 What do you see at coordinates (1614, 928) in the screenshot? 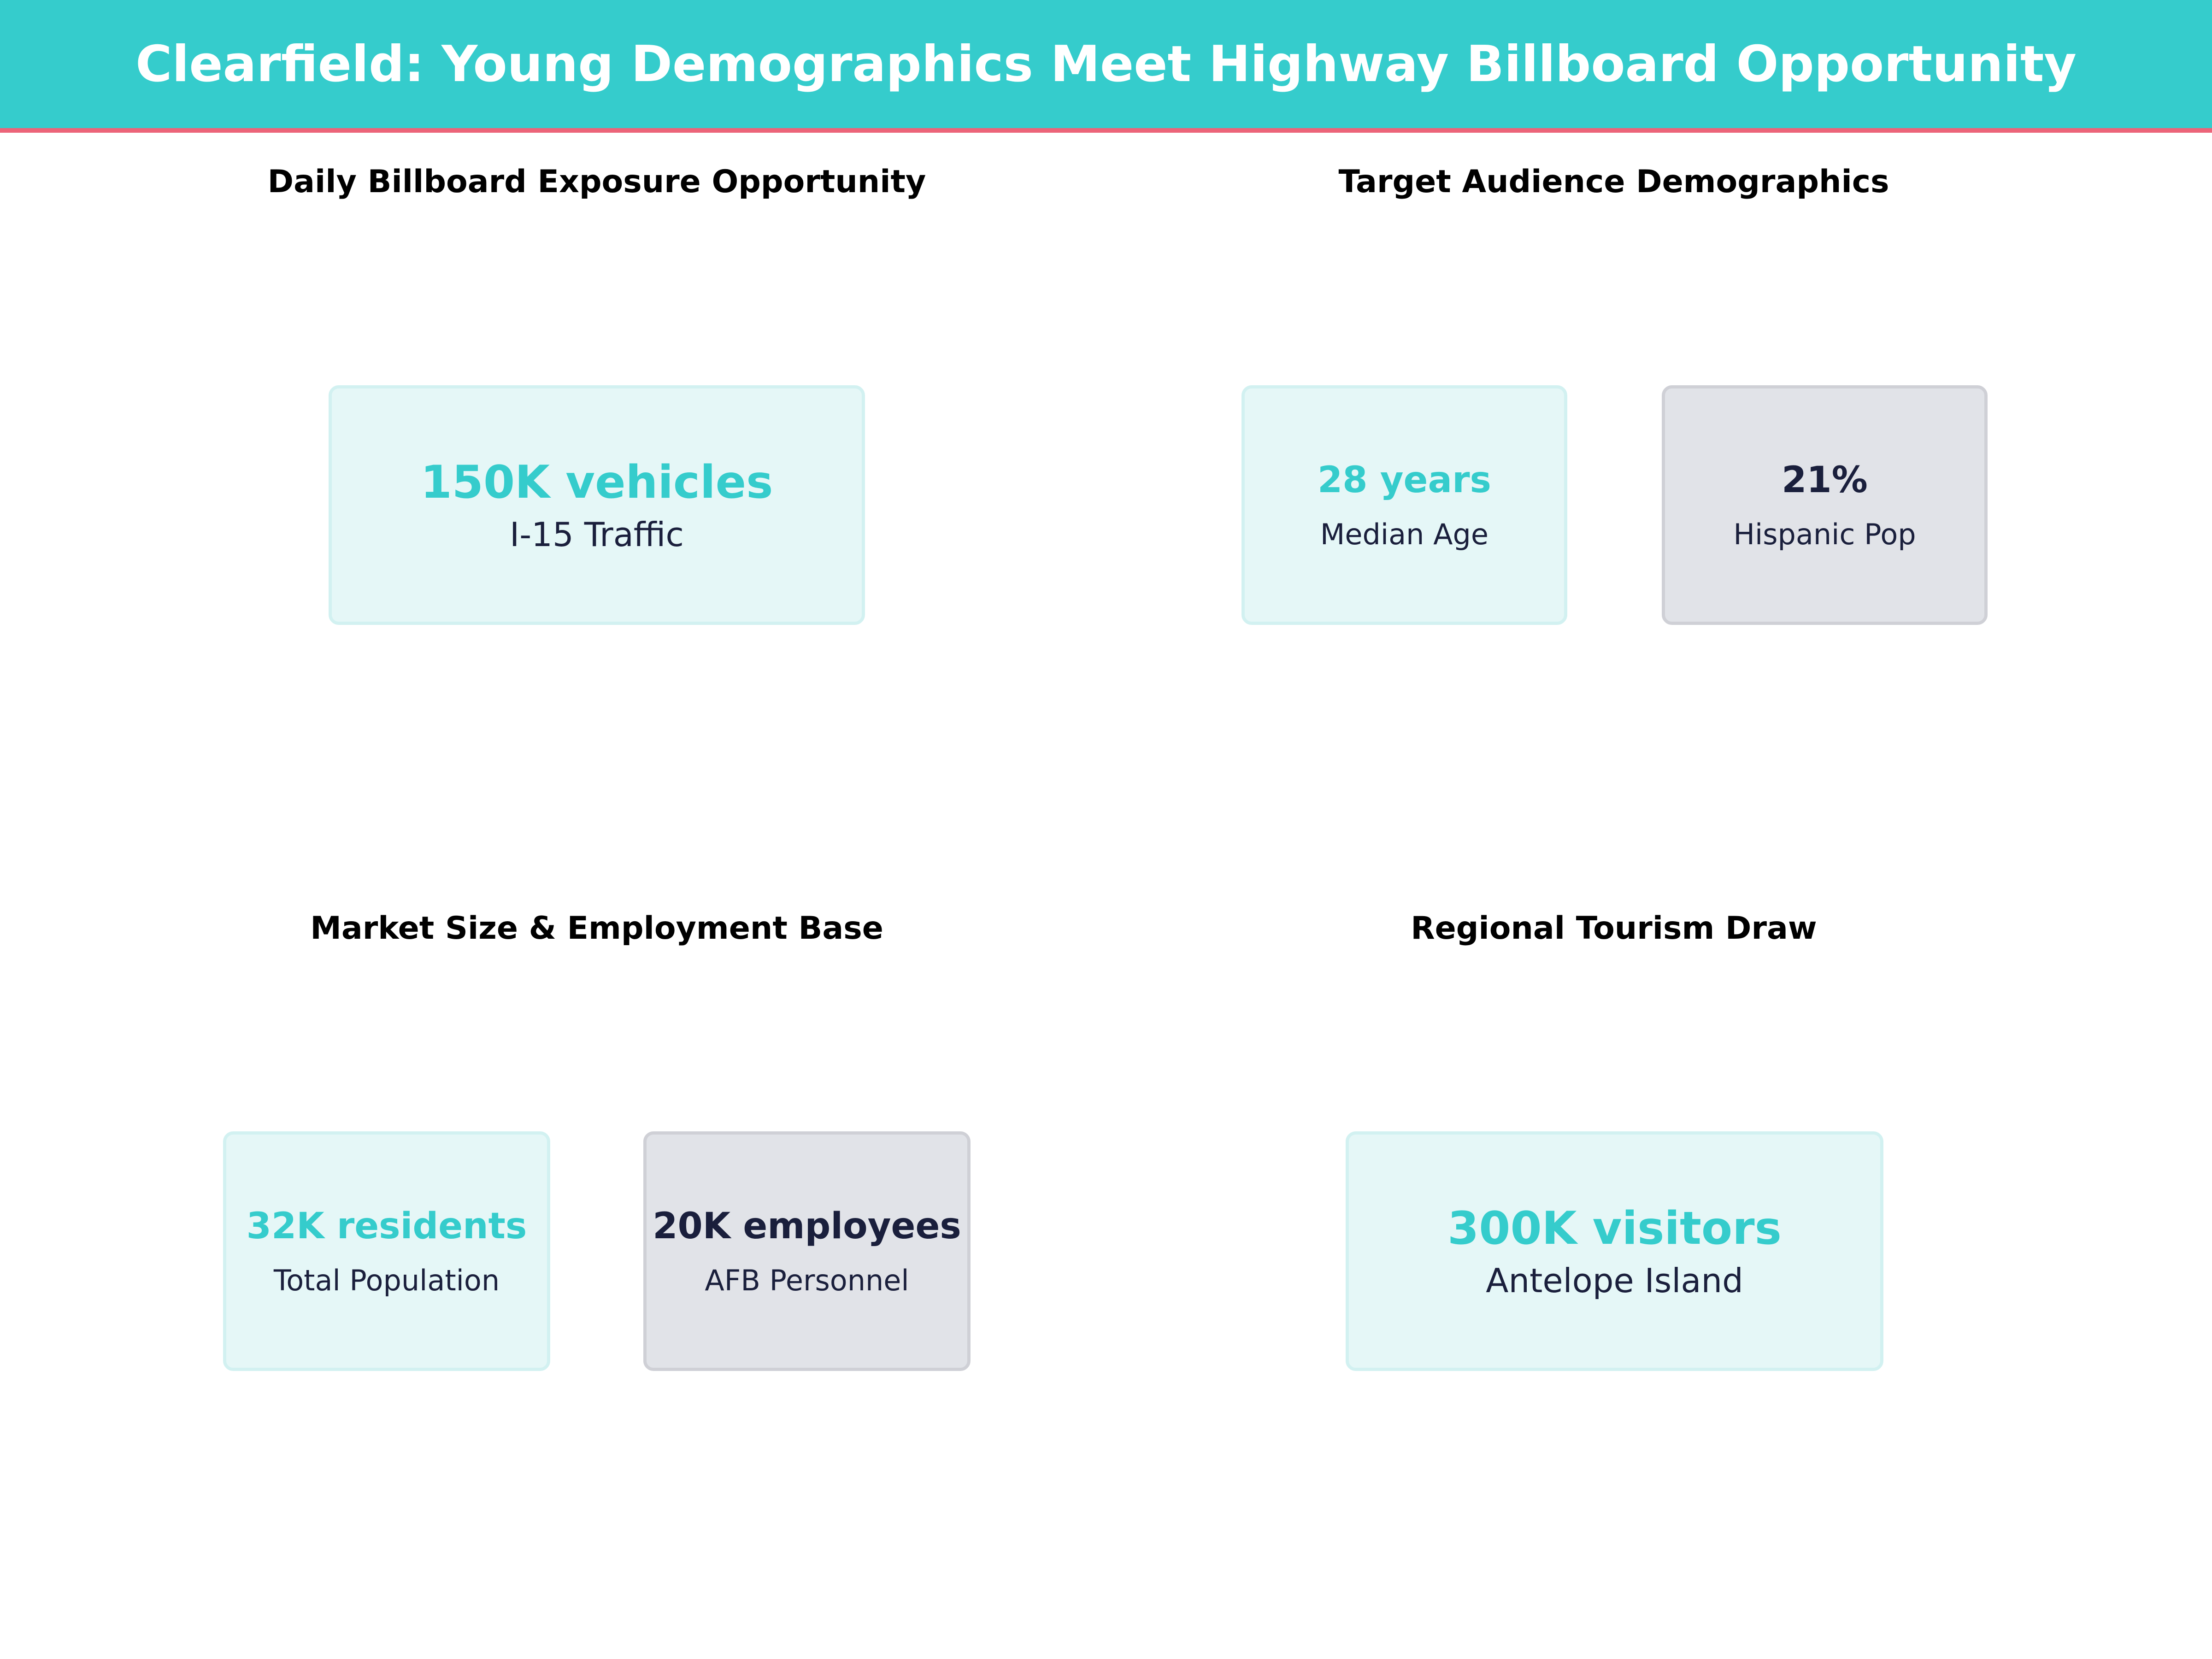
I see `panel-title-tourism: Regional Tourism Draw` at bounding box center [1614, 928].